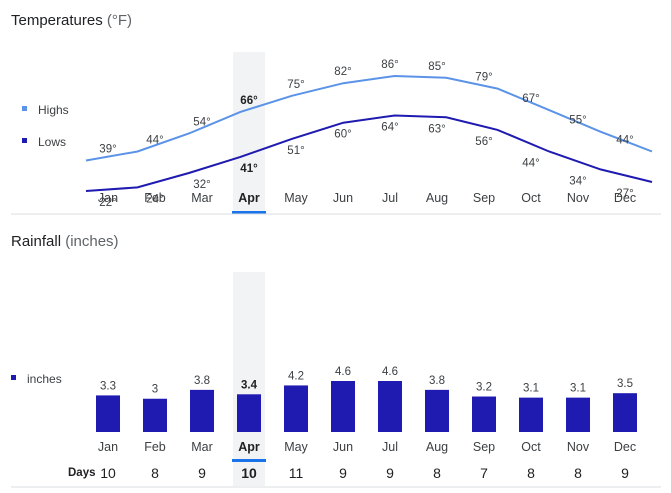 The height and width of the screenshot is (493, 671). What do you see at coordinates (484, 198) in the screenshot?
I see `tick-label-temp-sep: Sep` at bounding box center [484, 198].